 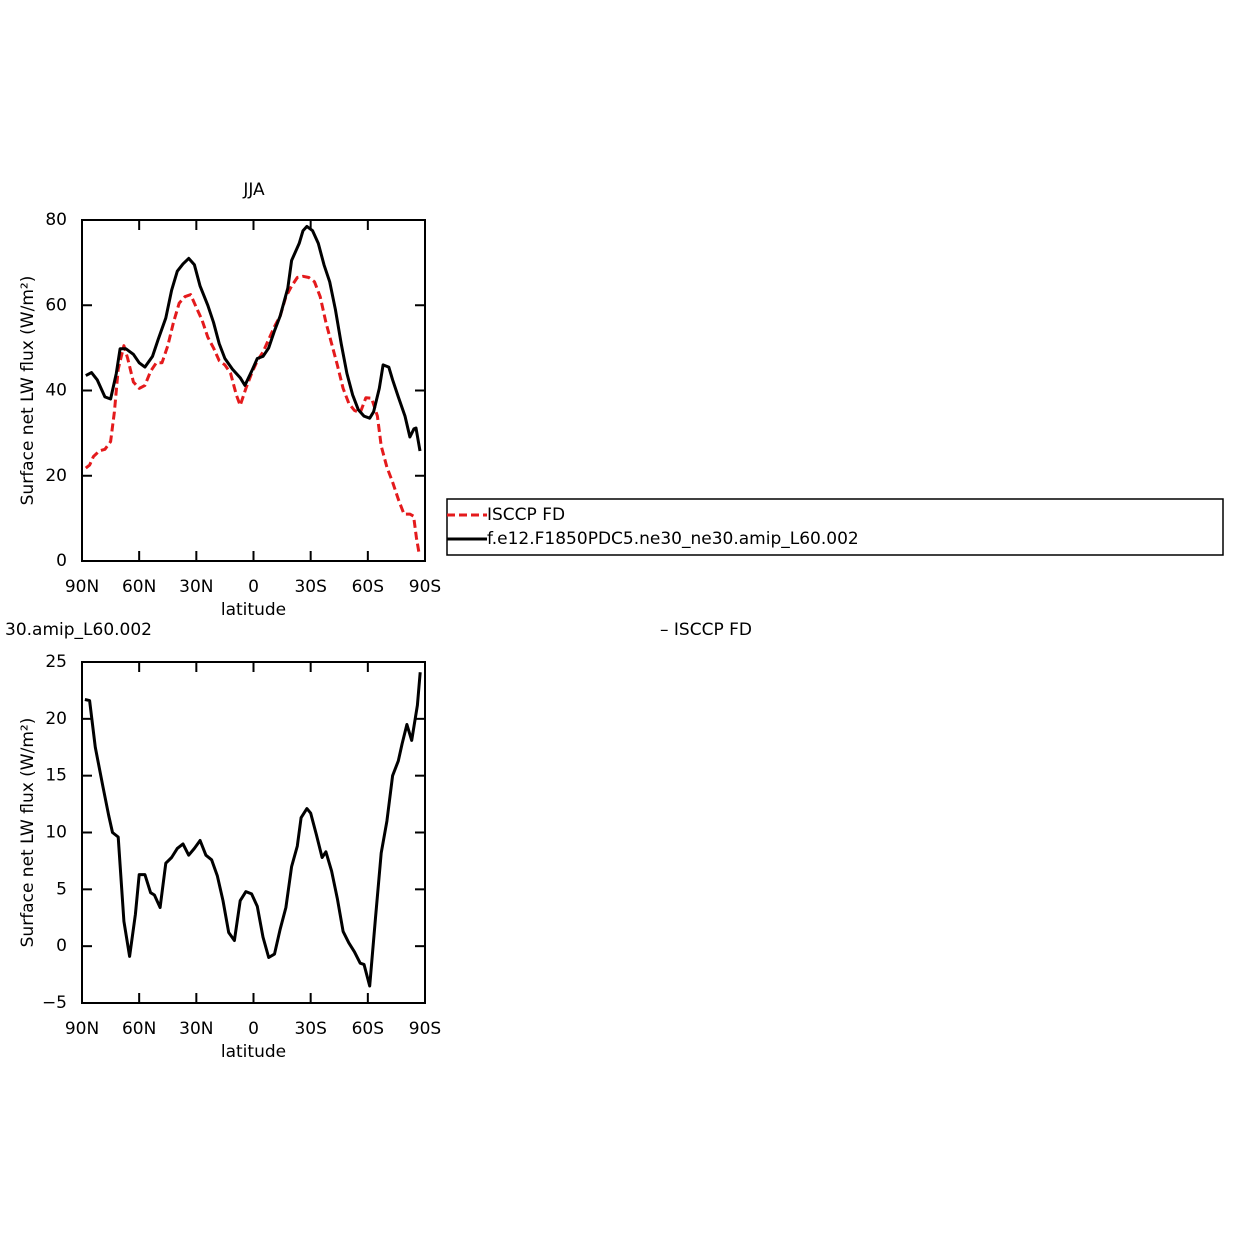 I want to click on legend-label: ISCCP FD, so click(x=526, y=515).